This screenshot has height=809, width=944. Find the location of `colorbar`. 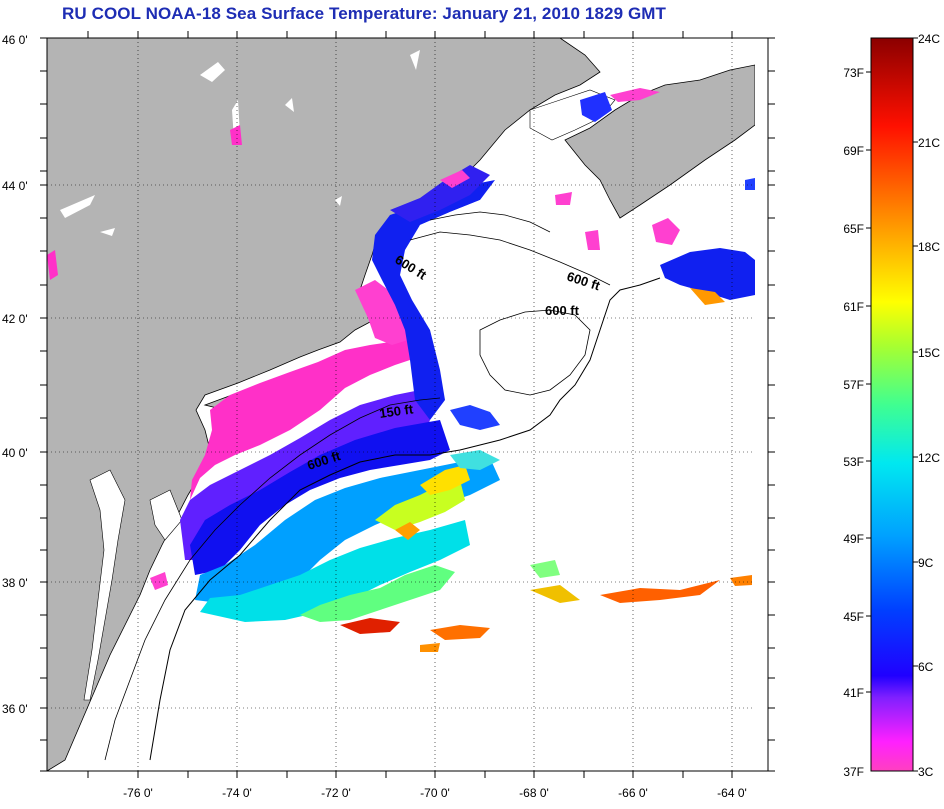

colorbar is located at coordinates (892, 404).